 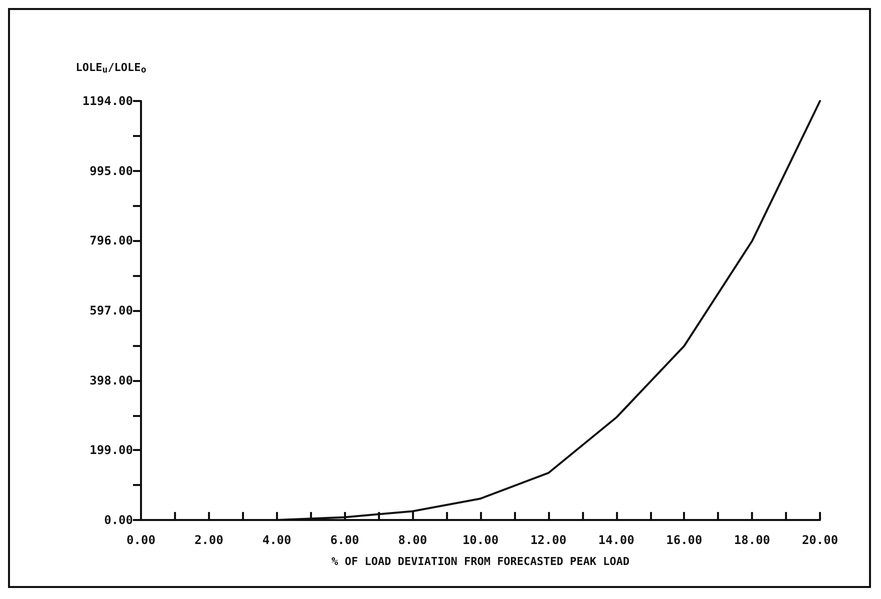 I want to click on x-tick-label: 6.00, so click(x=345, y=540).